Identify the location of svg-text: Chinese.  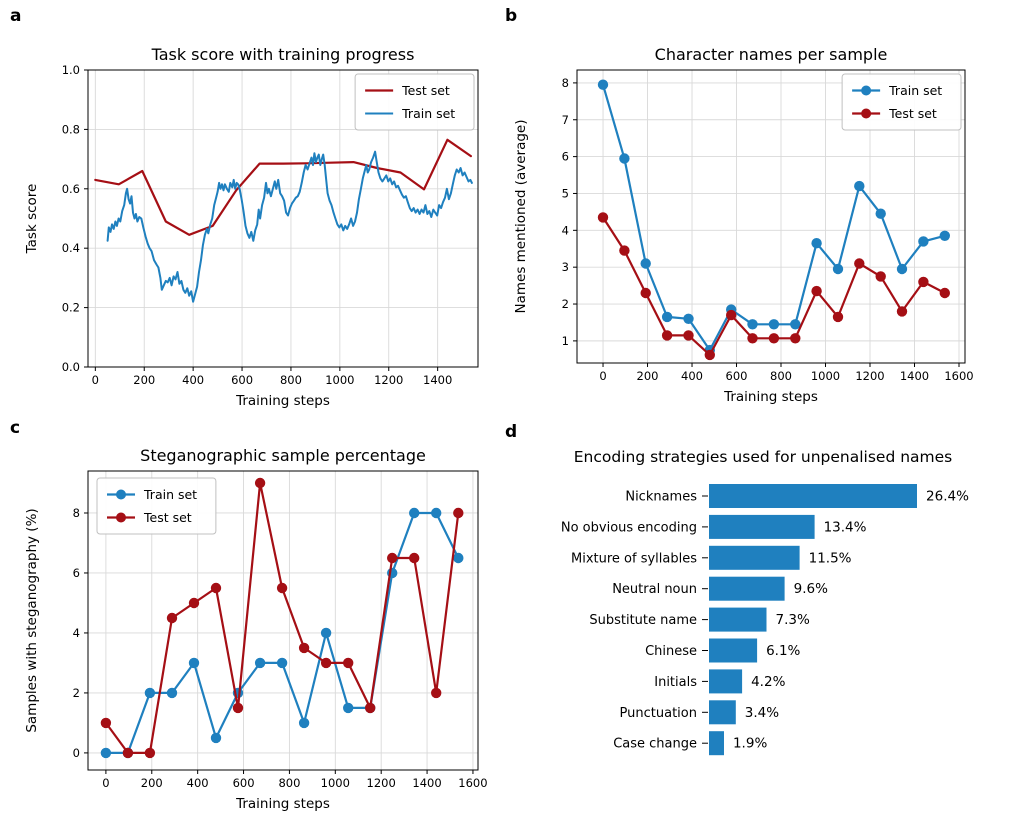
(671, 651).